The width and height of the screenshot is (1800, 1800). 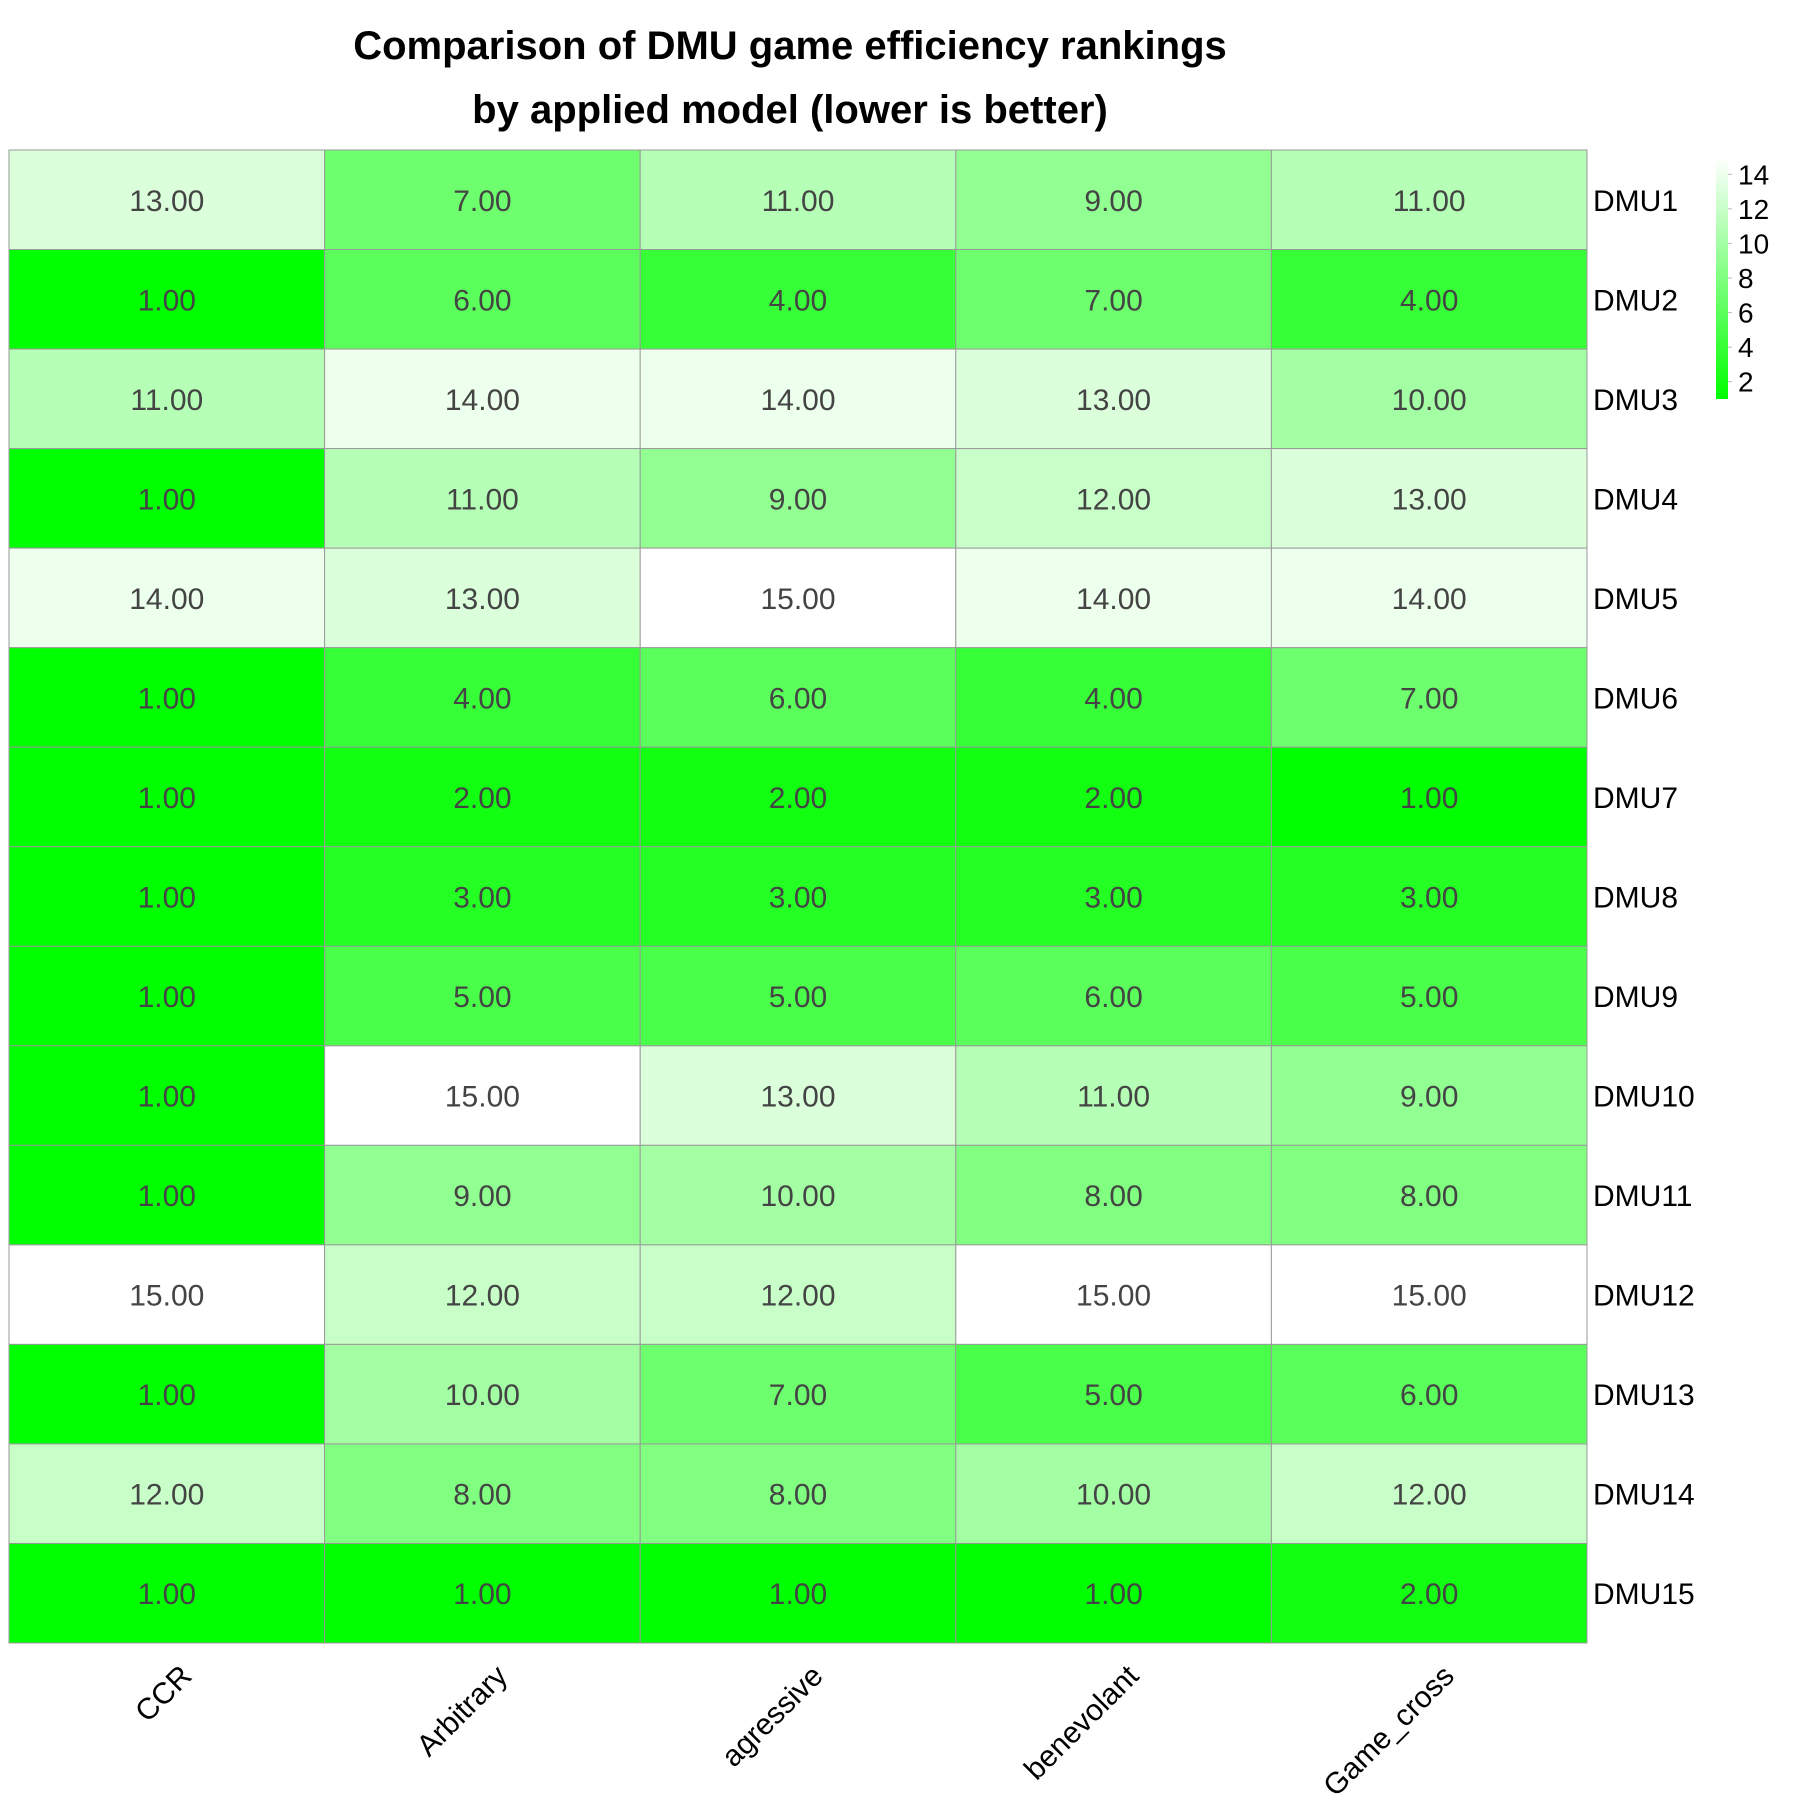 I want to click on cell-value-label: 13.00, so click(x=482, y=599).